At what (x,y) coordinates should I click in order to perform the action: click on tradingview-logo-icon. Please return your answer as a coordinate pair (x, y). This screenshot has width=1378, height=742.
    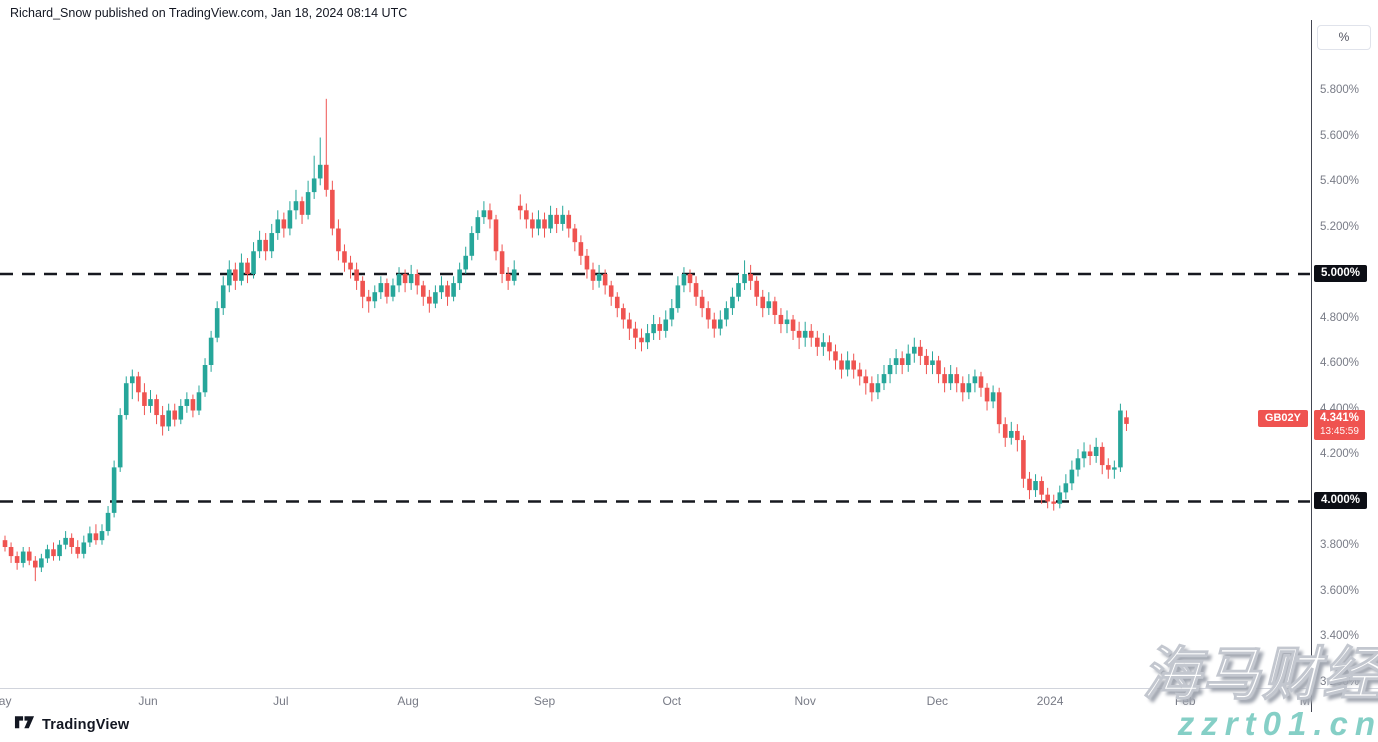
    Looking at the image, I should click on (24, 724).